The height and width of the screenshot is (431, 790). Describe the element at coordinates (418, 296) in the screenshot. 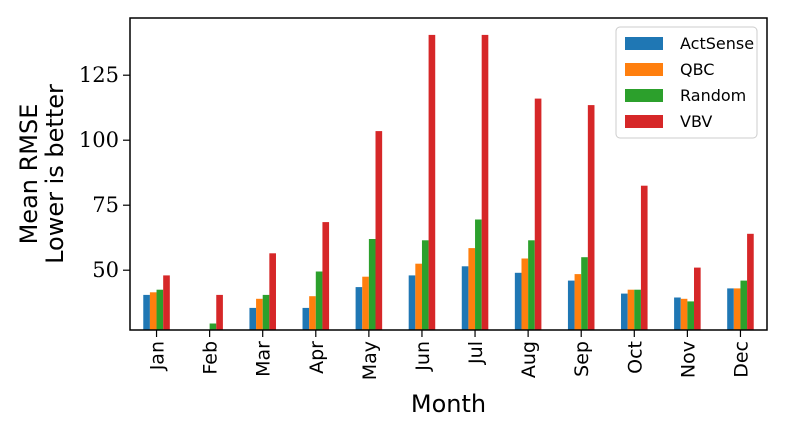

I see `bar-qbc-jun` at that location.